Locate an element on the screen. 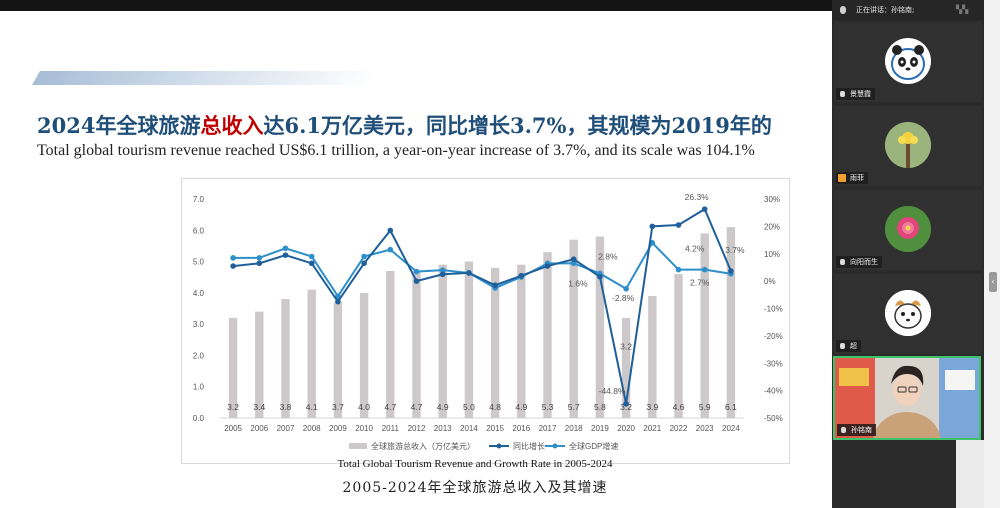 The image size is (1000, 508). chart-annotation: -2.8% is located at coordinates (623, 298).